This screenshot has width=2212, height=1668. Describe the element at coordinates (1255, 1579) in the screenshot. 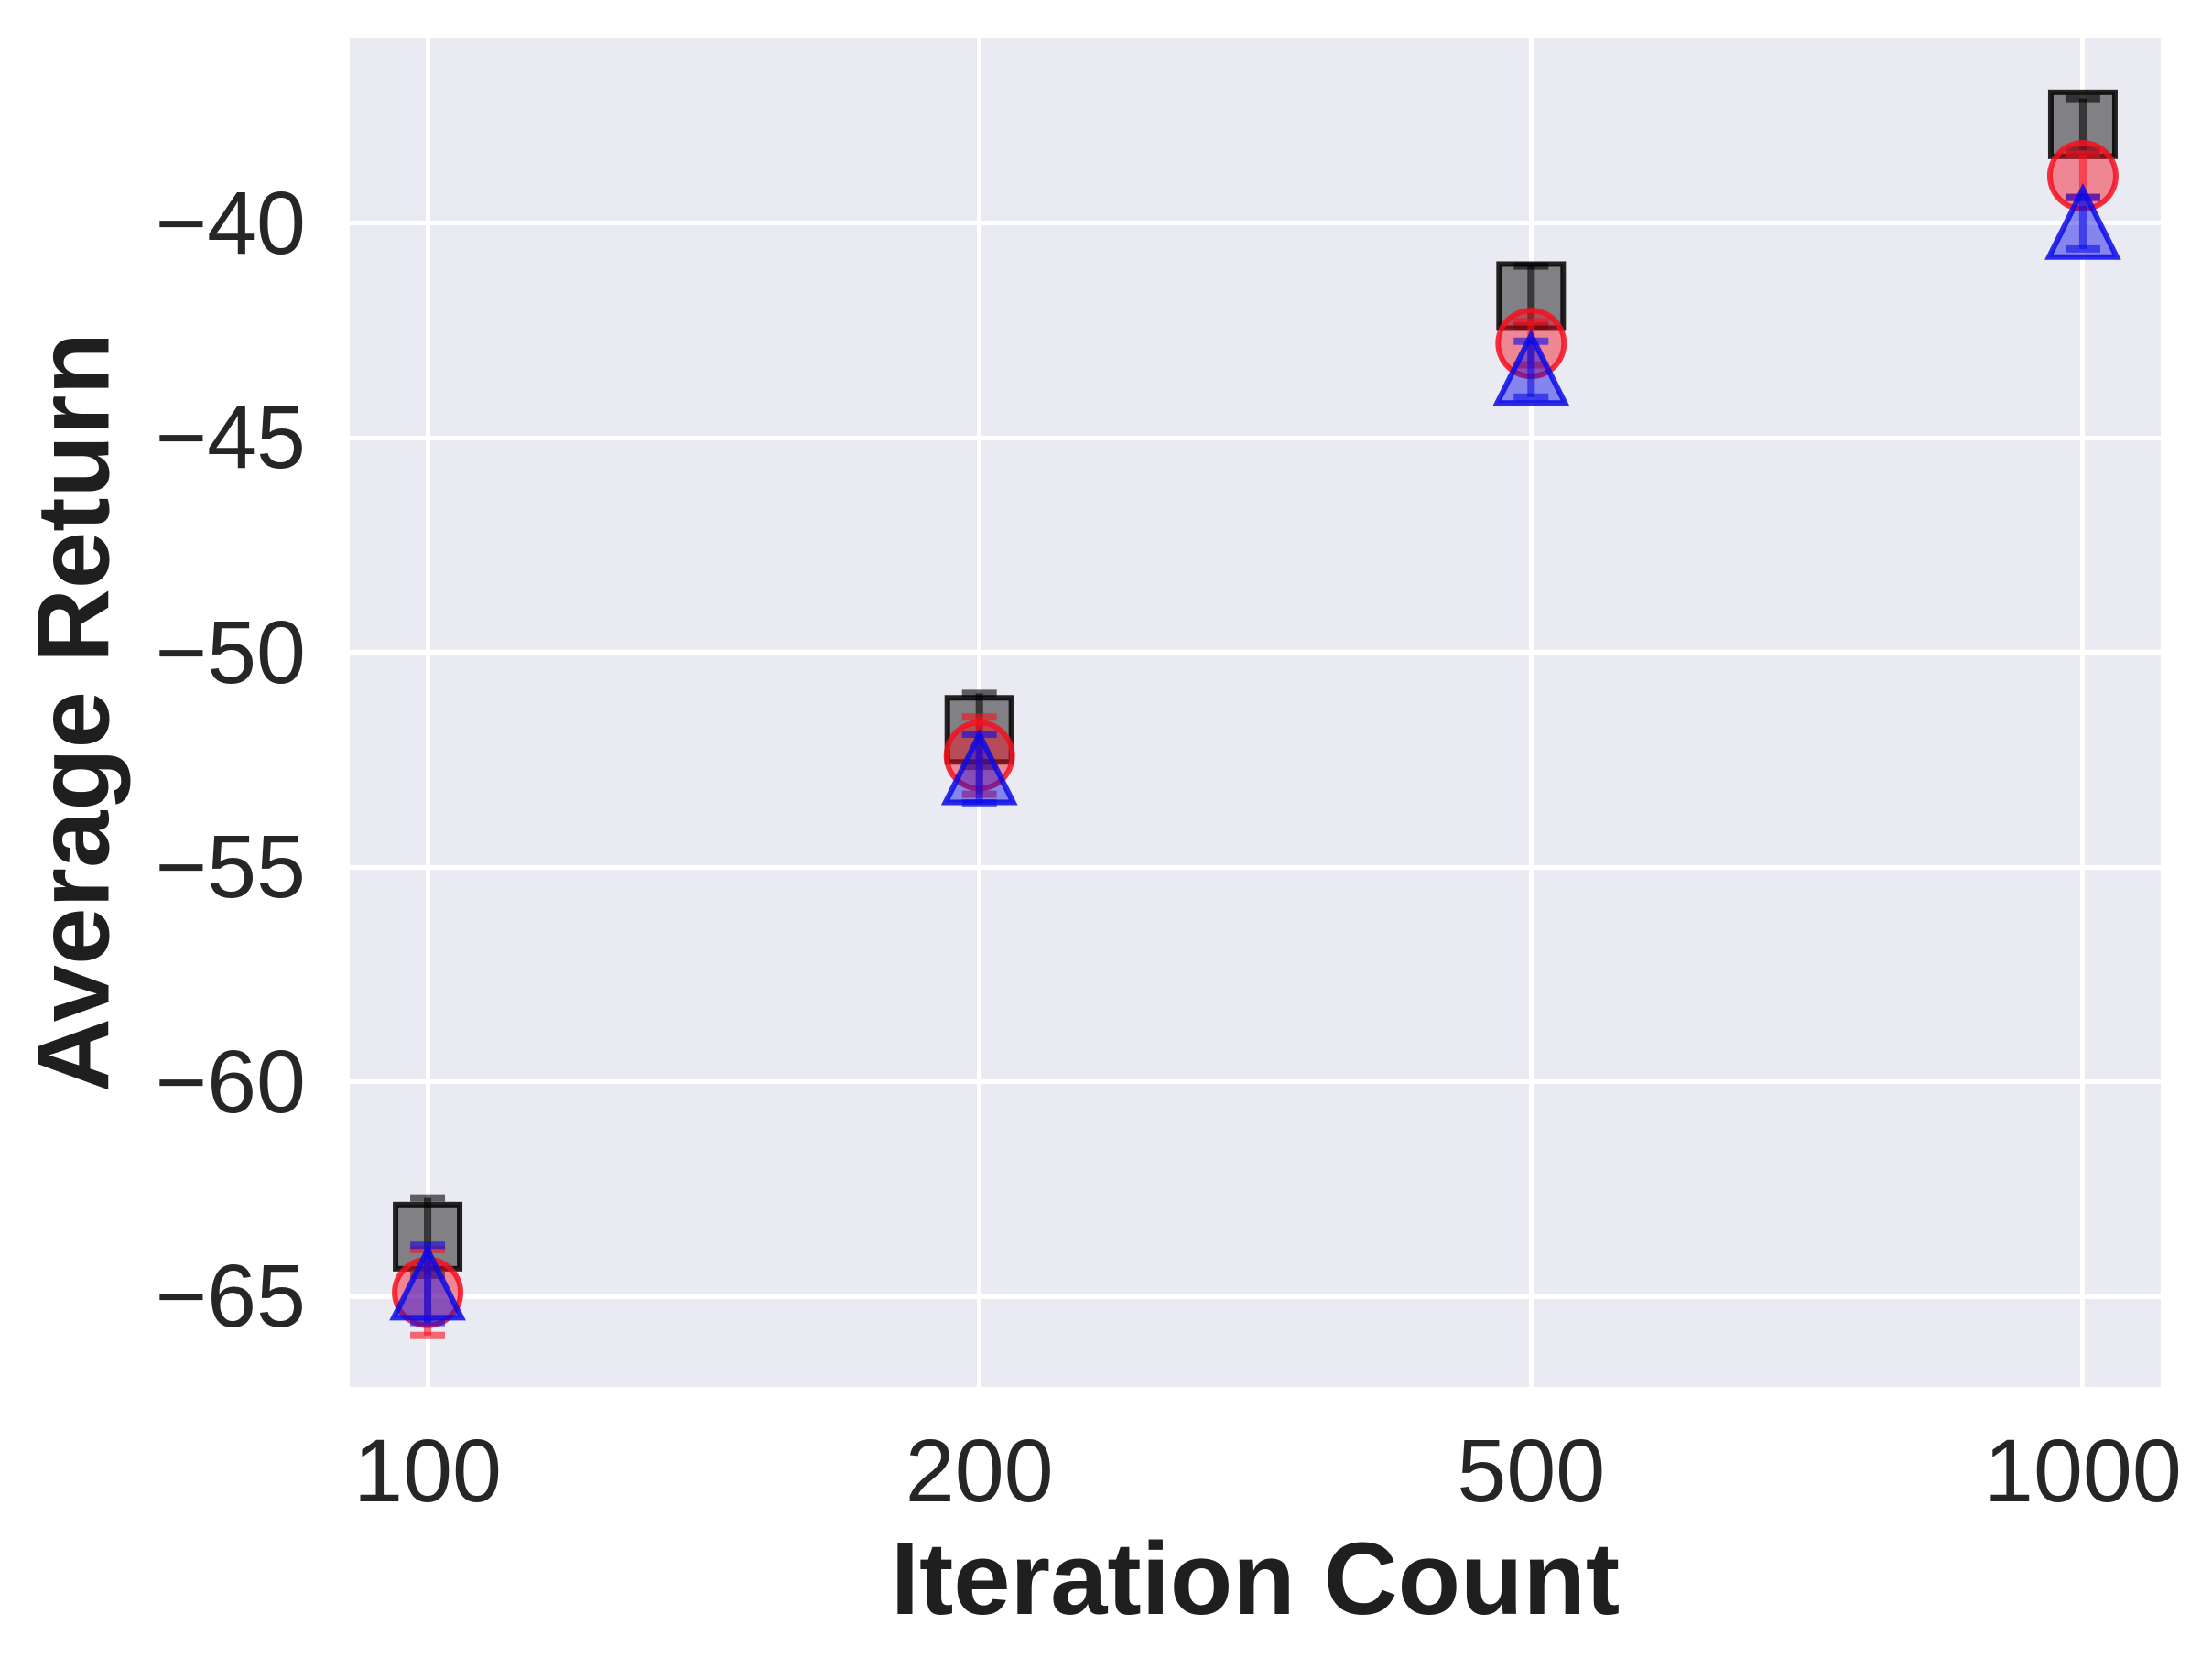

I see `x-axis-title: Iteration Count` at that location.